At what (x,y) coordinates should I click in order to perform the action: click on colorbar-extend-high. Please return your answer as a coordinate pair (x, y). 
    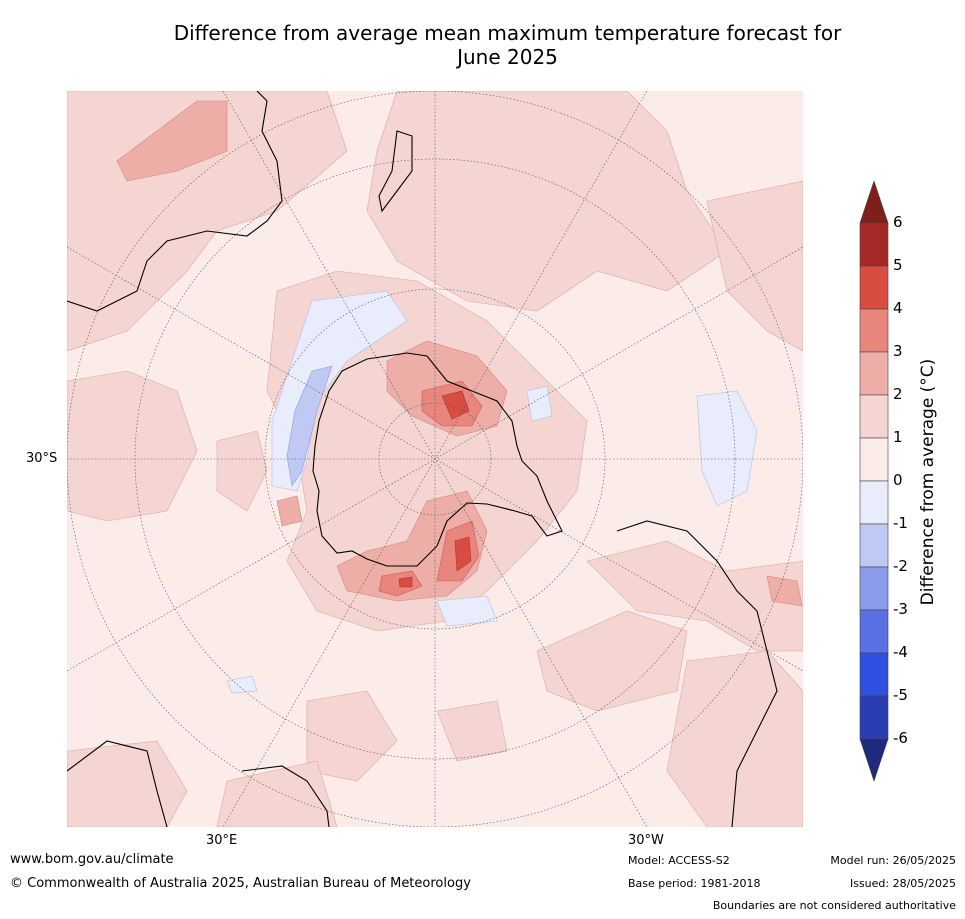
    Looking at the image, I should click on (874, 202).